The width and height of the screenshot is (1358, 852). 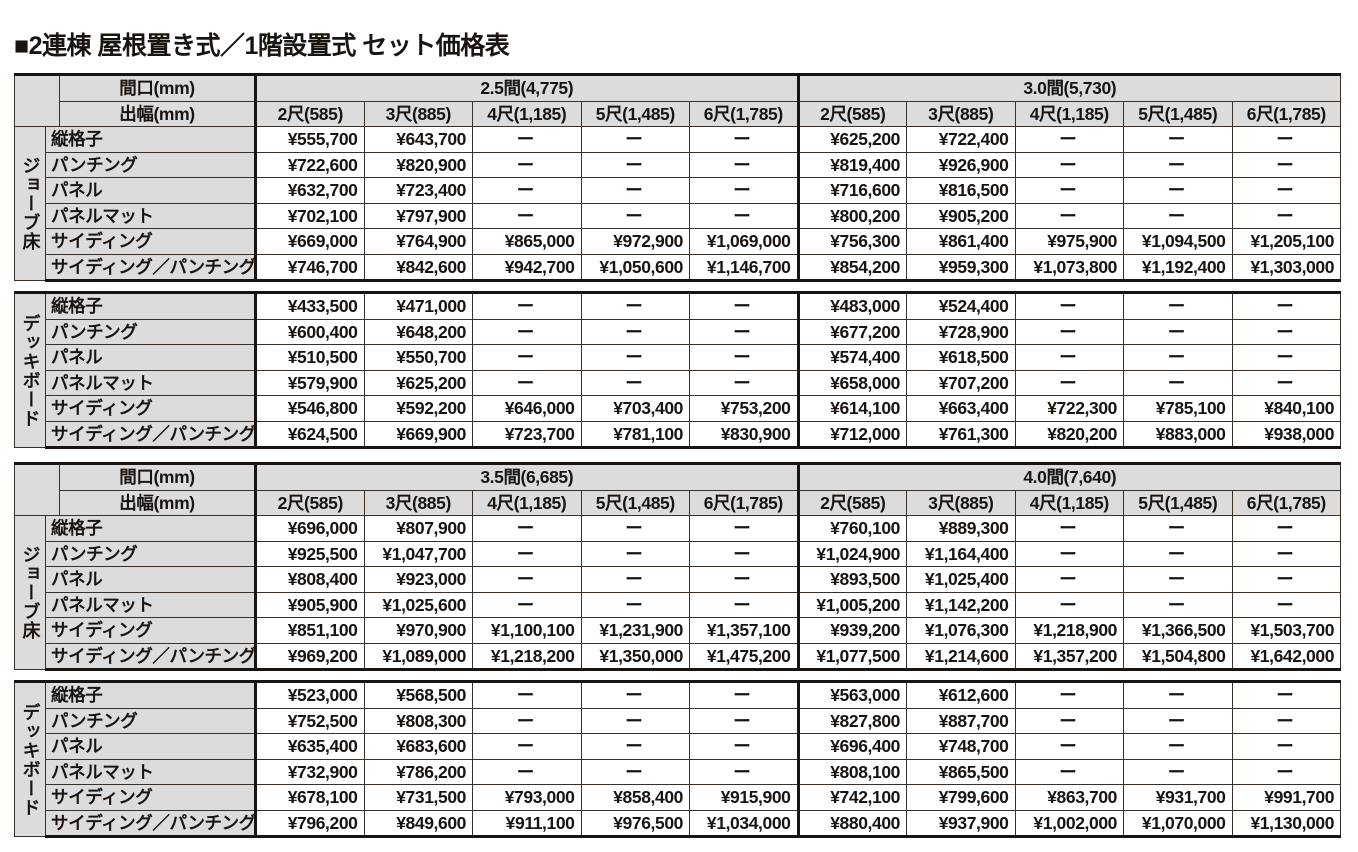 I want to click on price-cell: ¥646,000, so click(x=527, y=408).